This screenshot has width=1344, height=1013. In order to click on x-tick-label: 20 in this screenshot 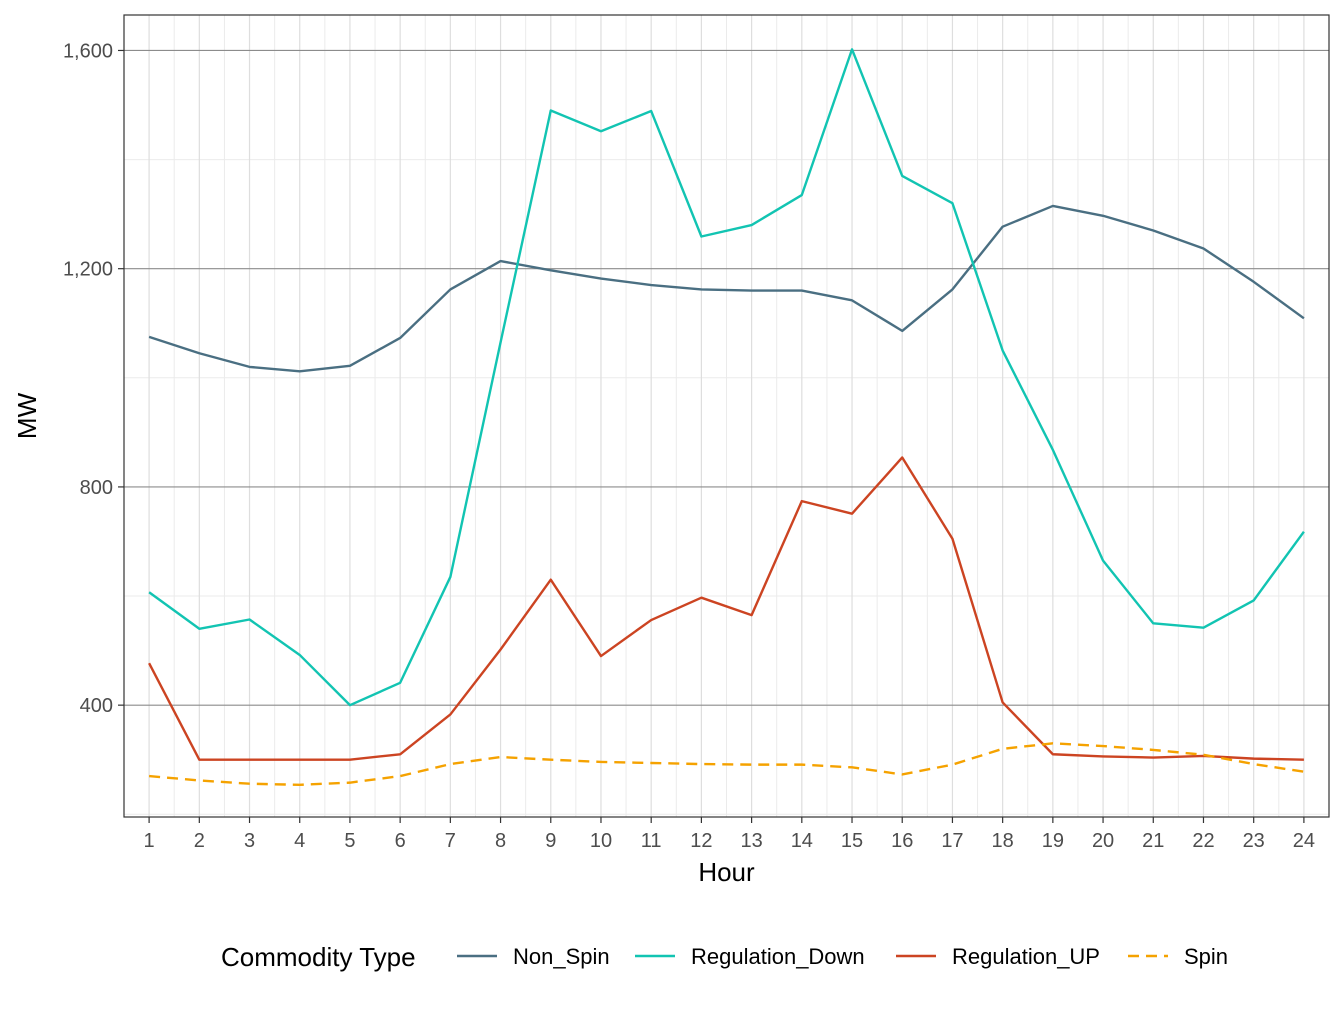, I will do `click(1103, 841)`.